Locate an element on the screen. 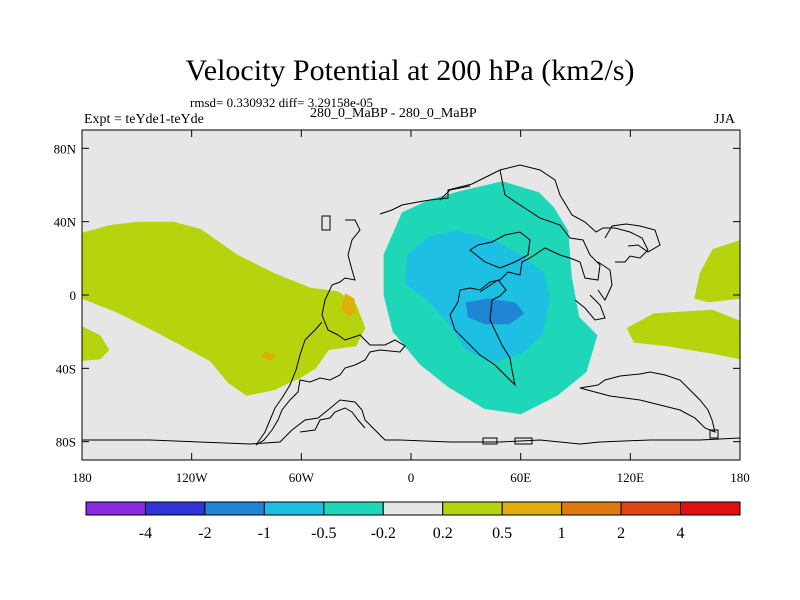 The width and height of the screenshot is (800, 600). y-tick-label: 40N is located at coordinates (65, 222).